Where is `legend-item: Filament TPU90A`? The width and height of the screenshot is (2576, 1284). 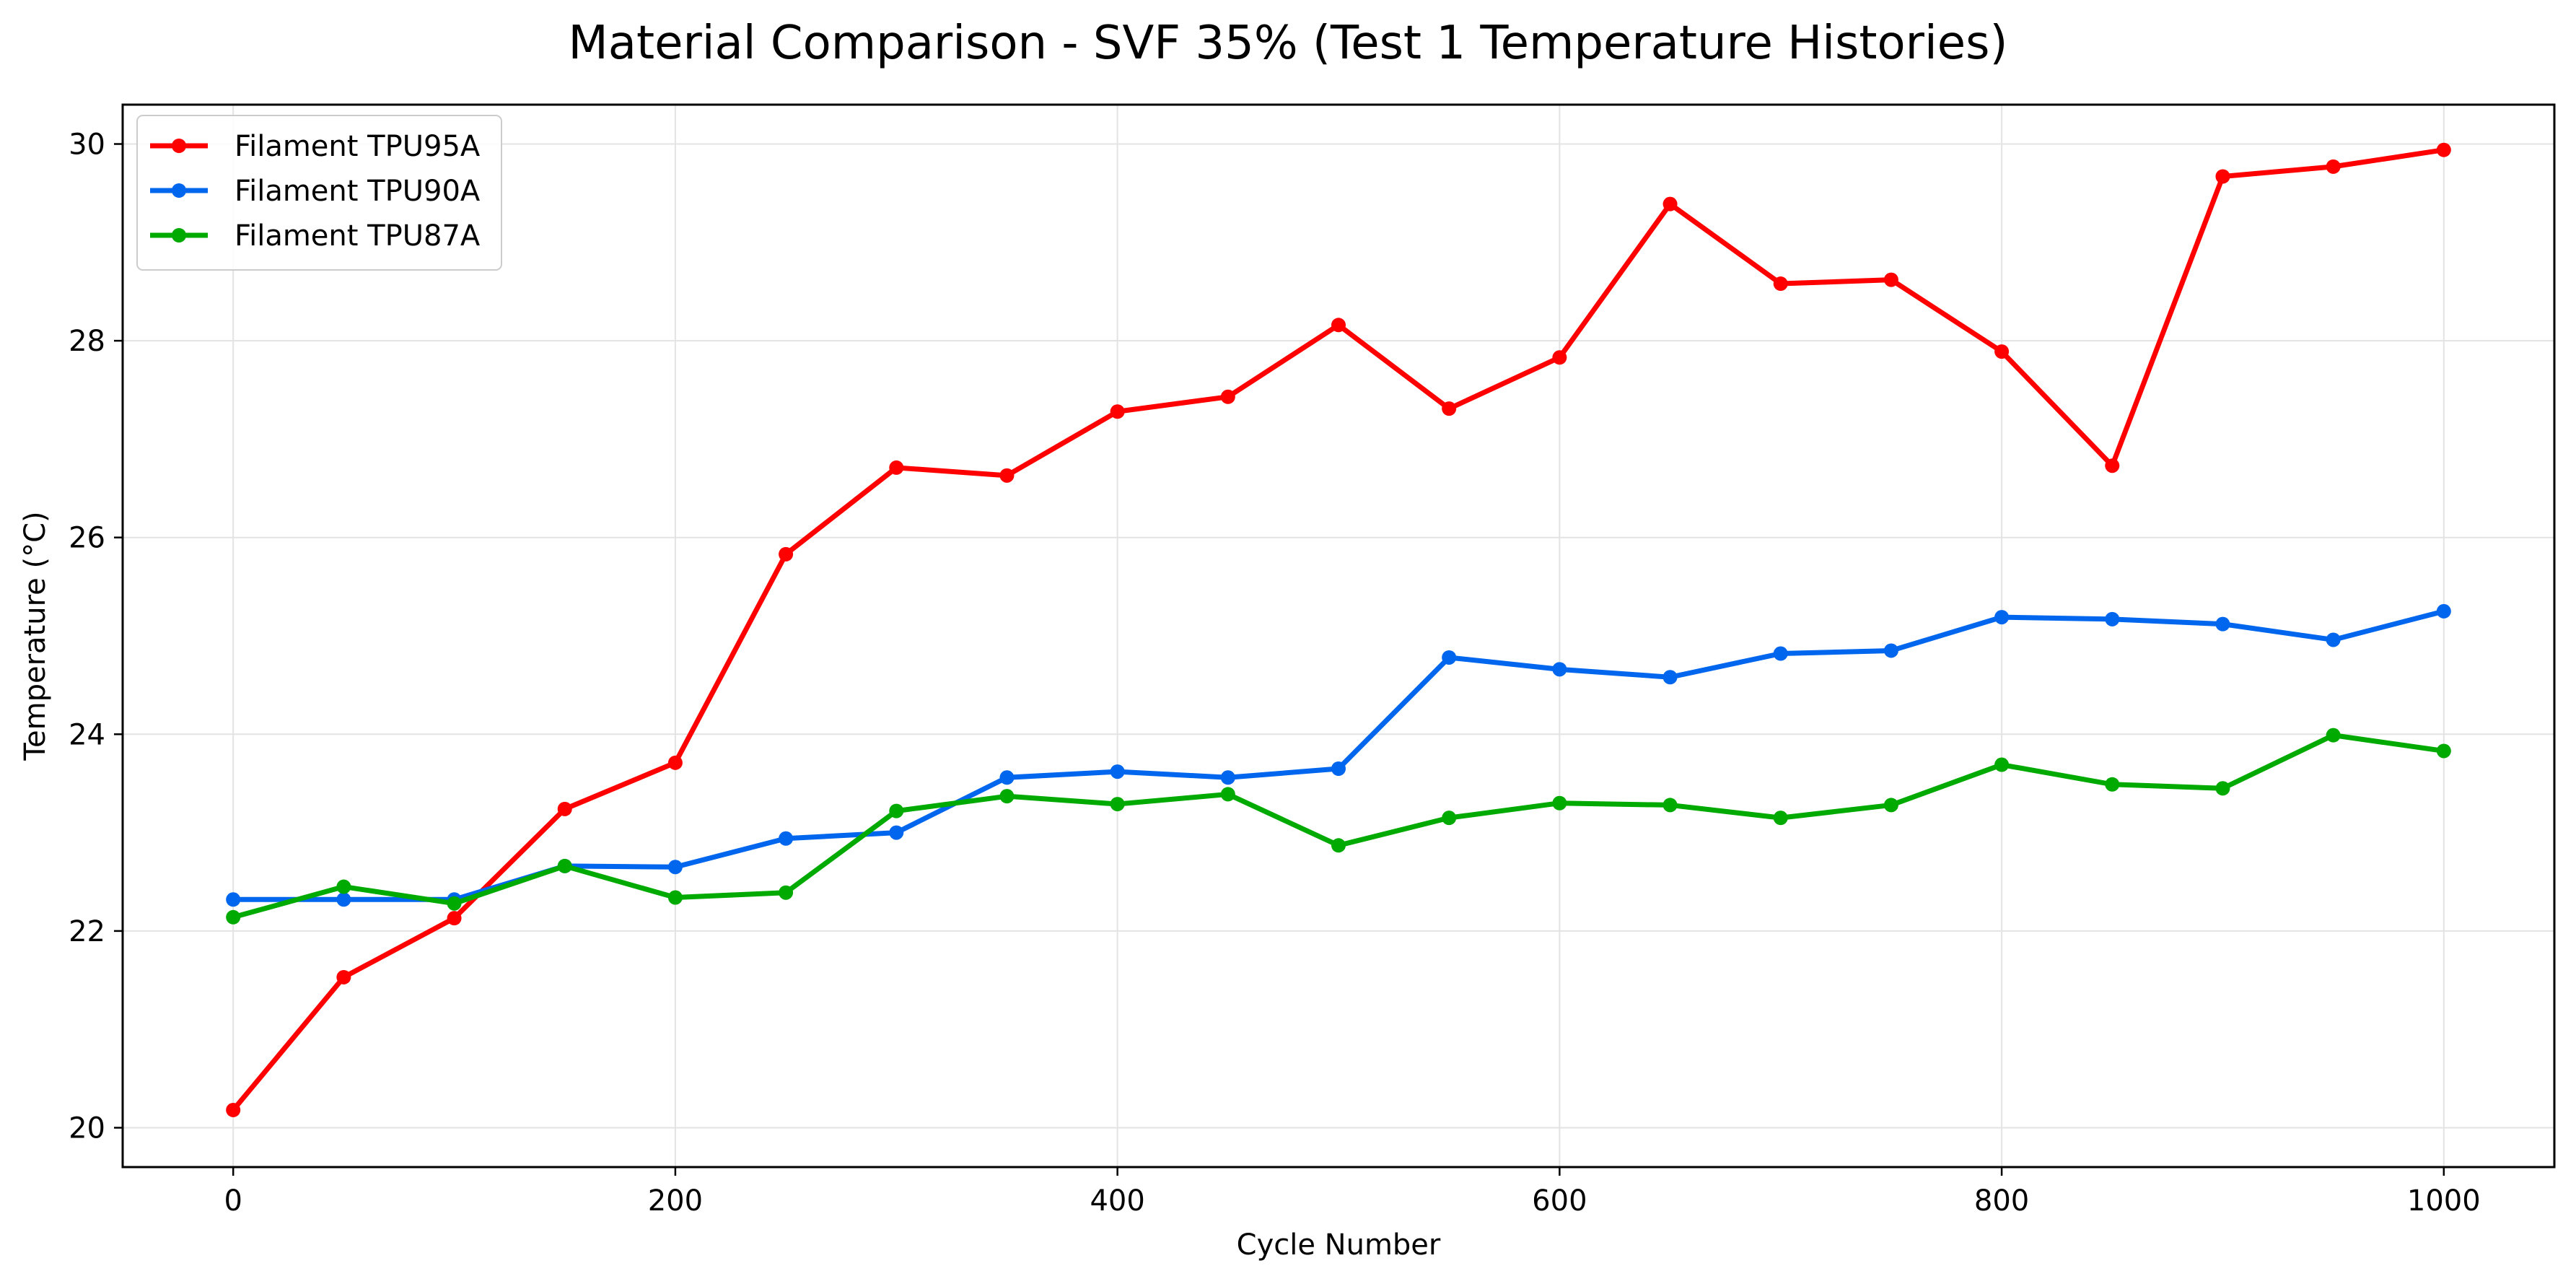 legend-item: Filament TPU90A is located at coordinates (315, 191).